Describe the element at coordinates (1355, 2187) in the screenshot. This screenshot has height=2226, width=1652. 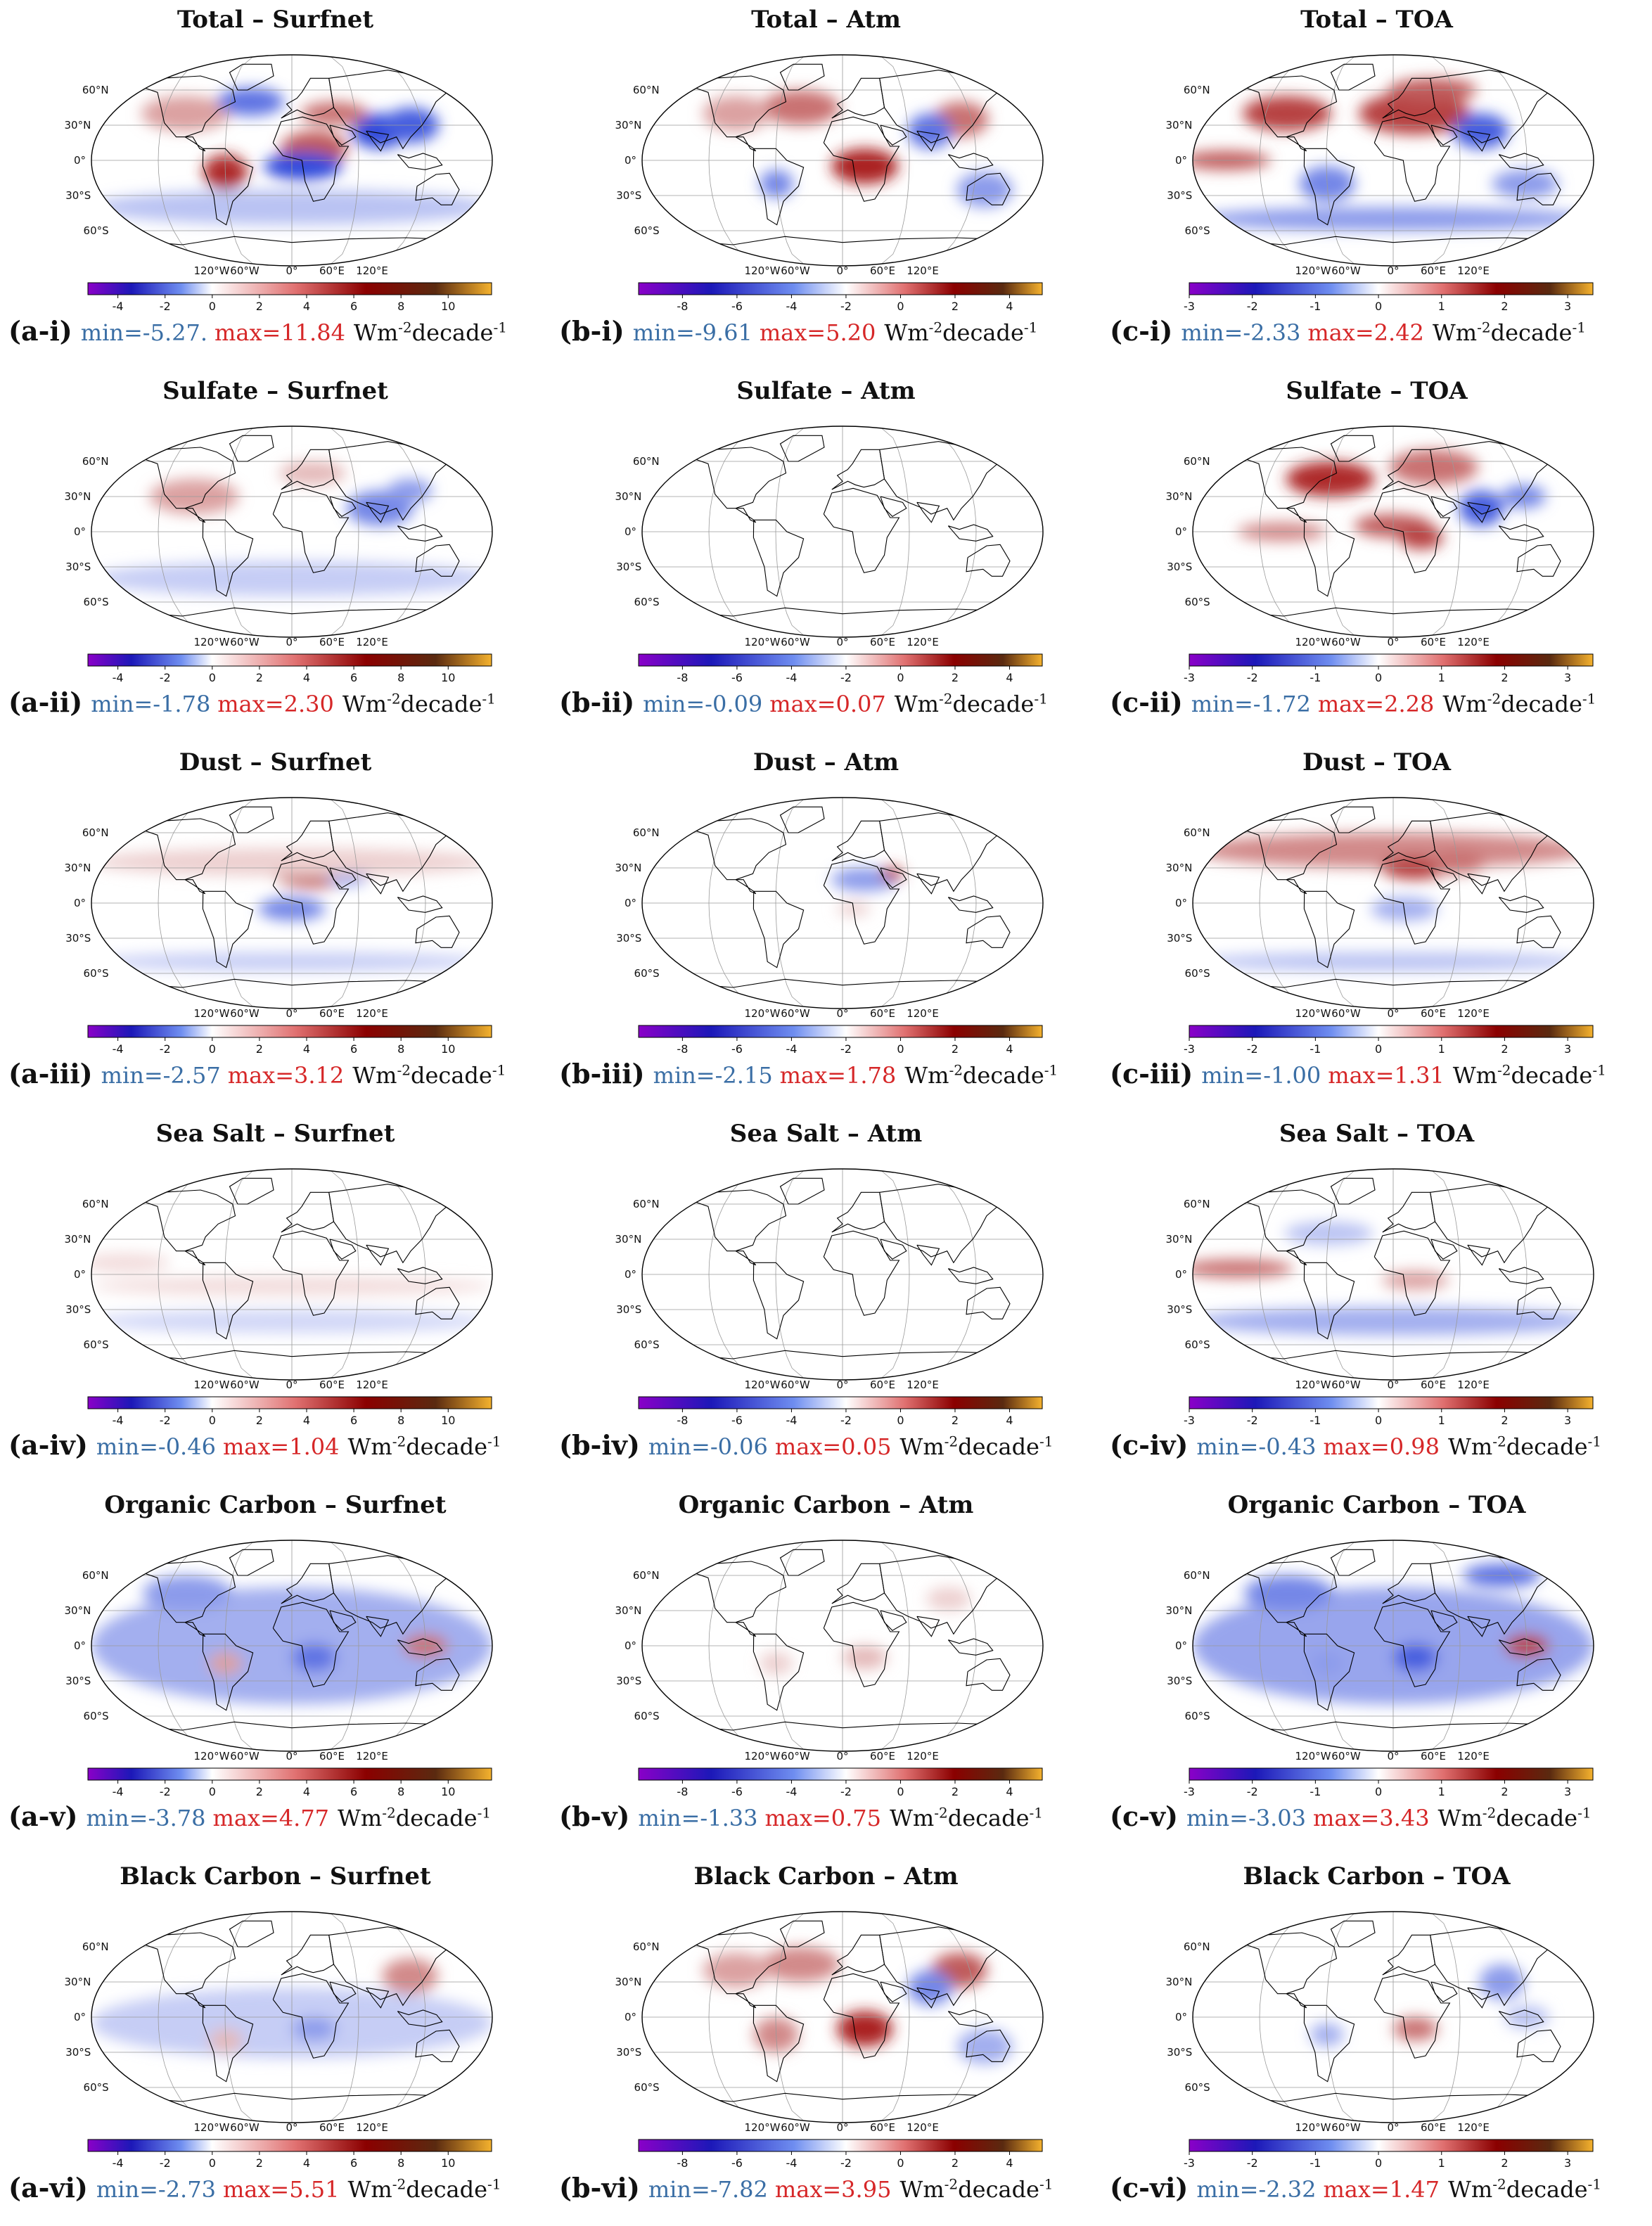
I see `panel-caption: (c-vi) min=-2.32 max=1.47 Wm-2decade-1` at that location.